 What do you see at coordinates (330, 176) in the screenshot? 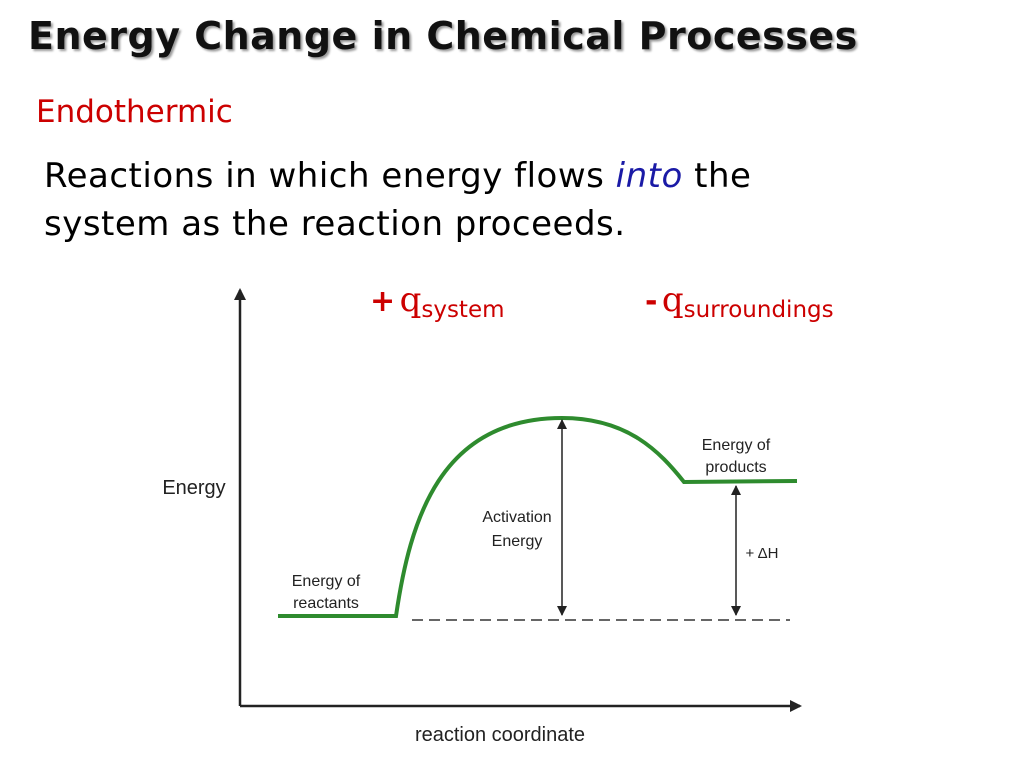
I see `definition-before: Reactions in which energy flows` at bounding box center [330, 176].